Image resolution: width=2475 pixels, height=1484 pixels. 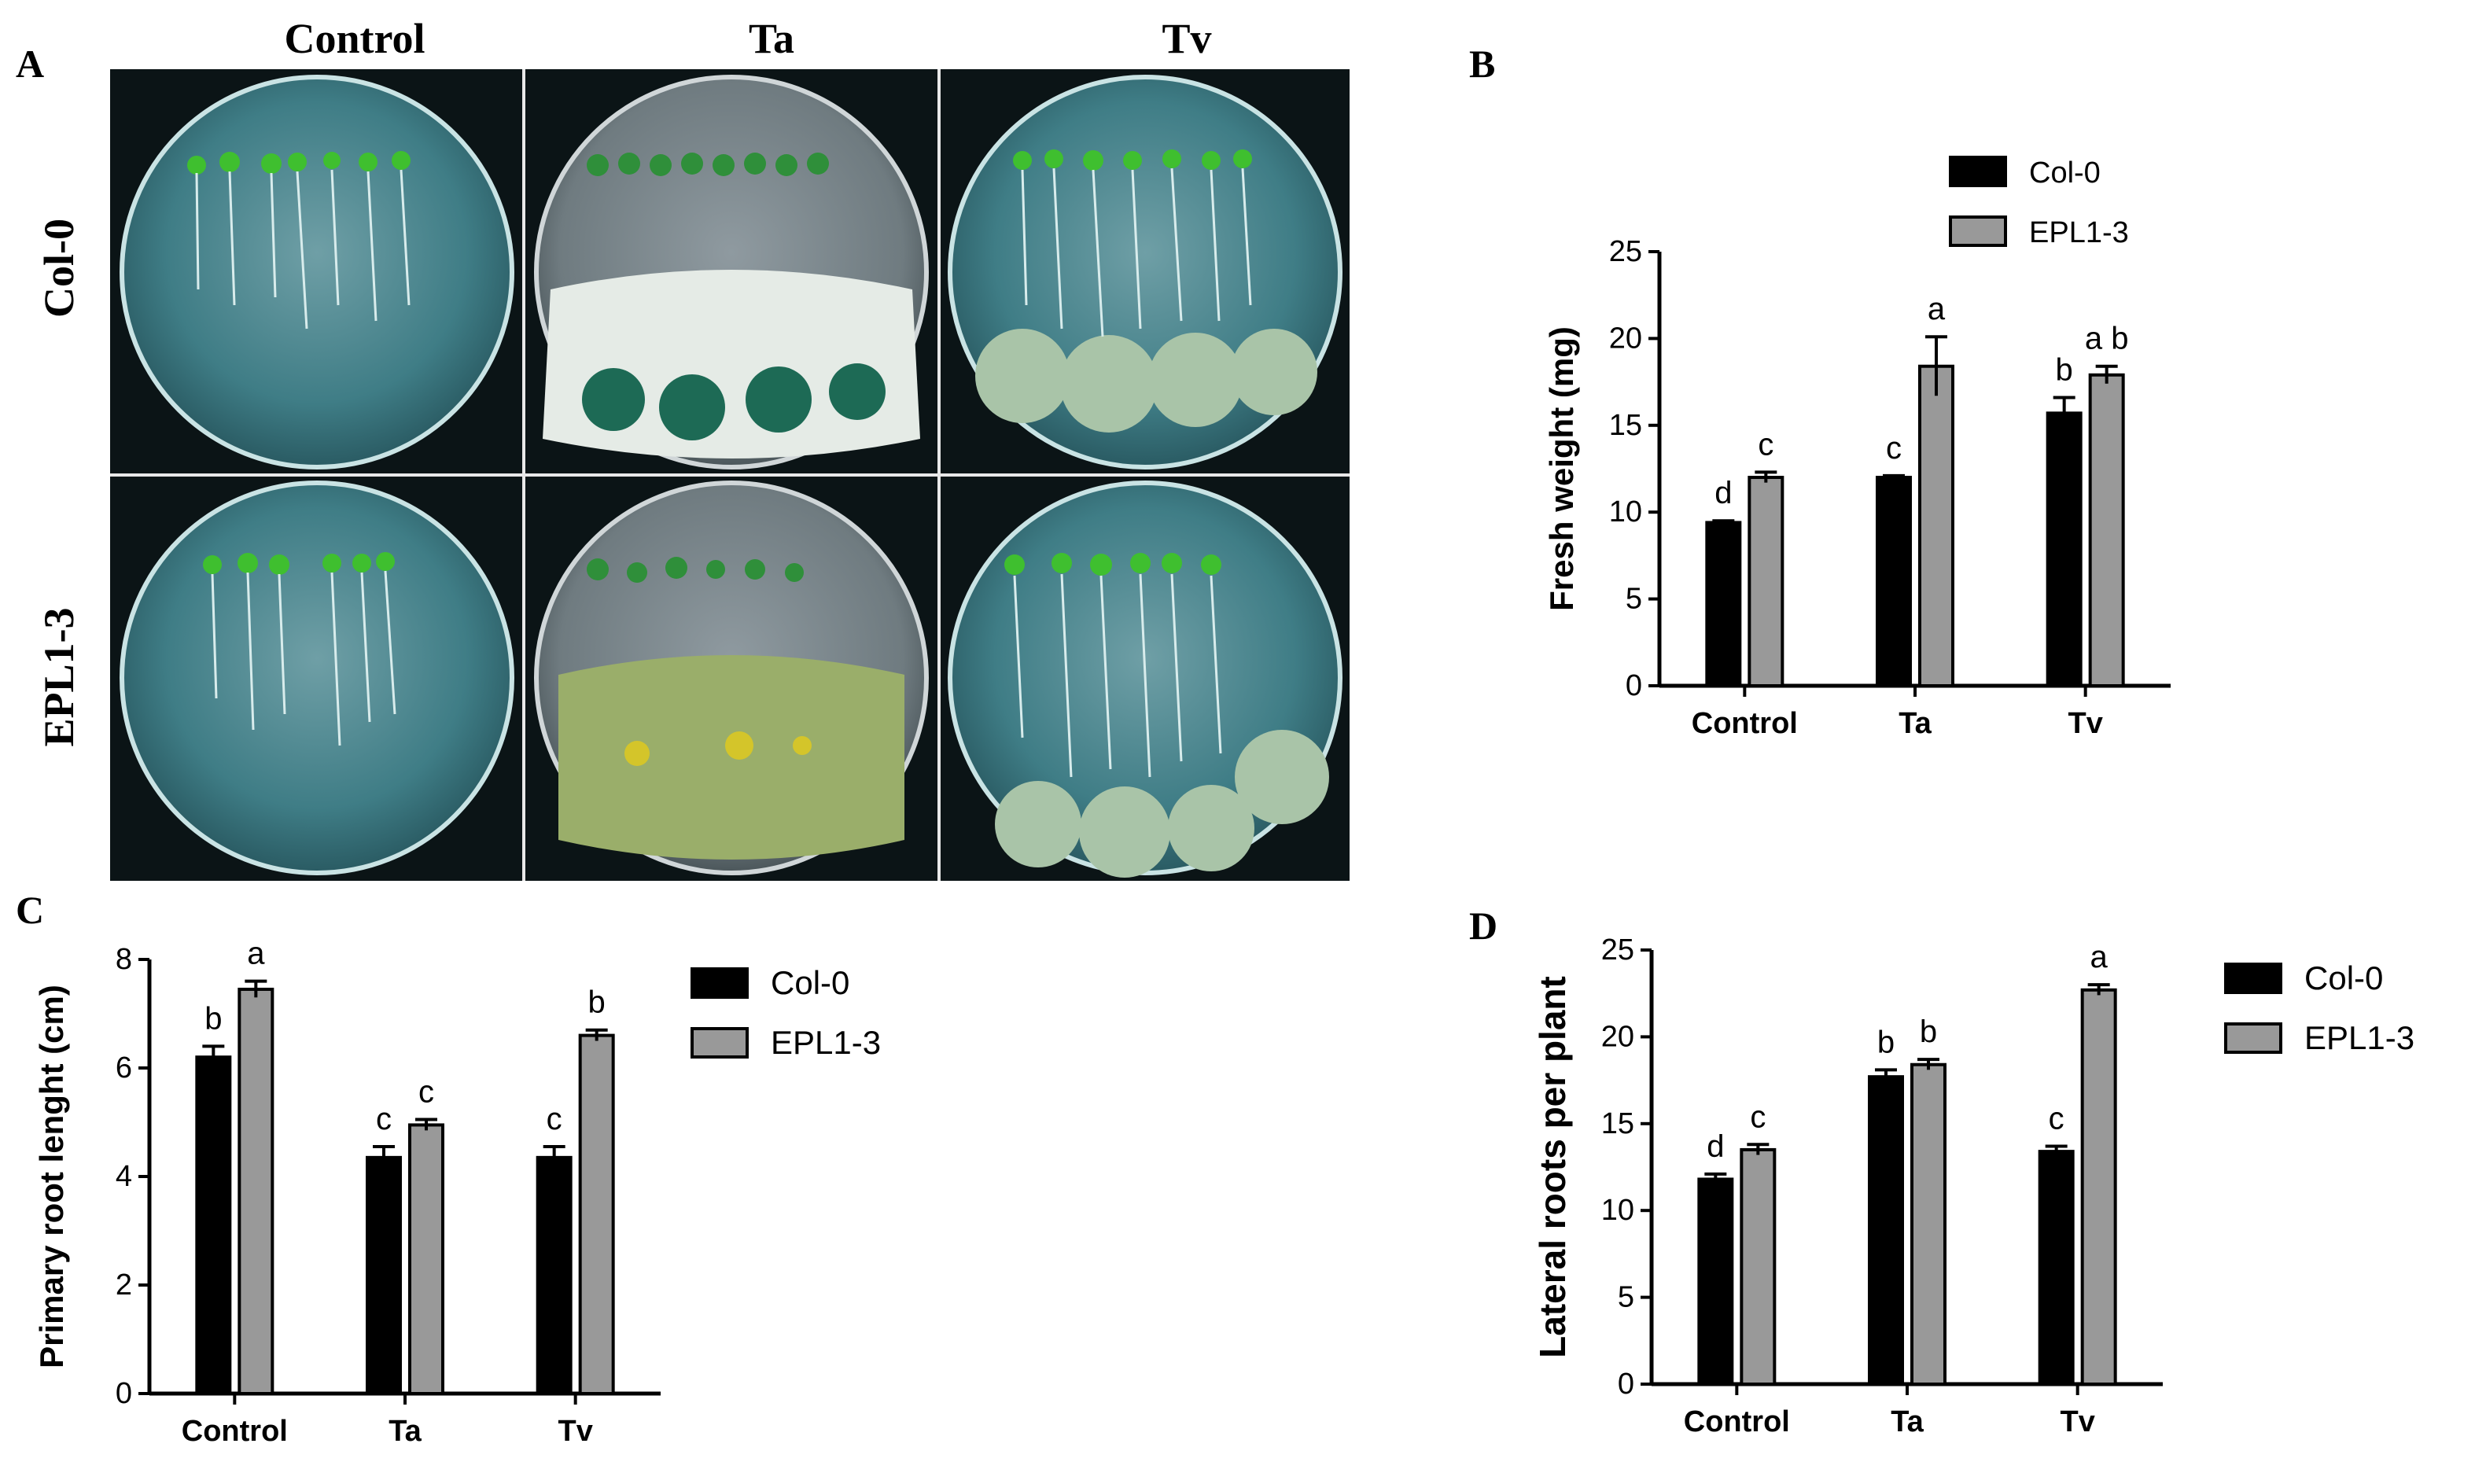 I want to click on chart-b-y-tick-label: 0, so click(x=1634, y=685).